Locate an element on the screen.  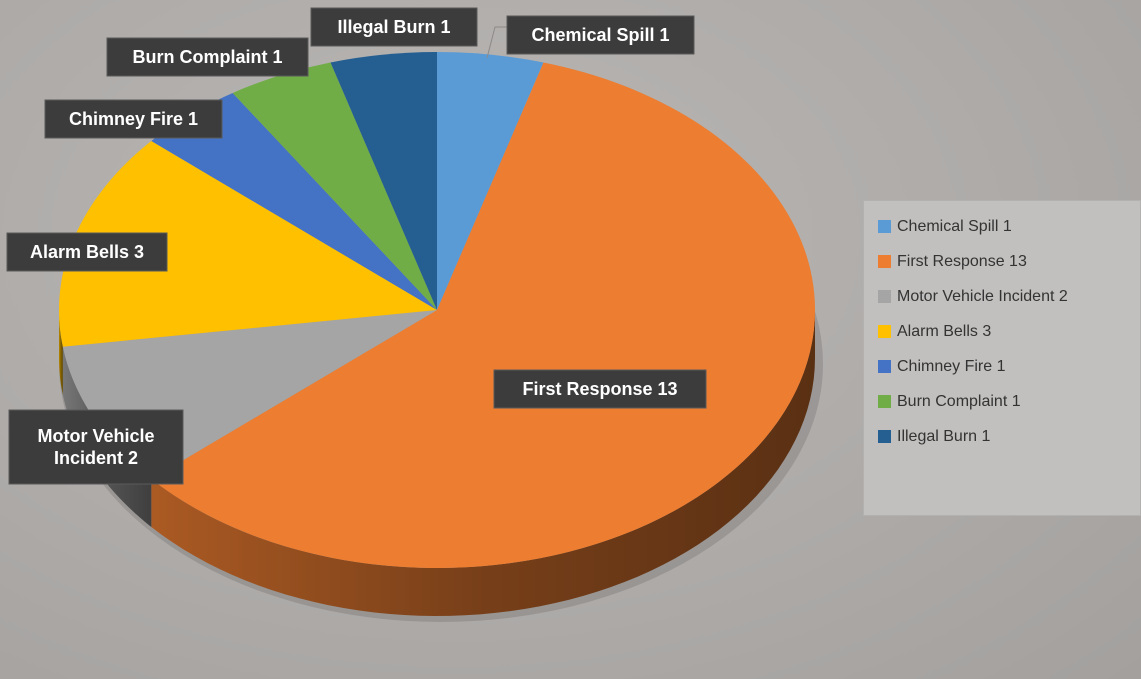
data-label-text: First Response 13 is located at coordinates (599, 389).